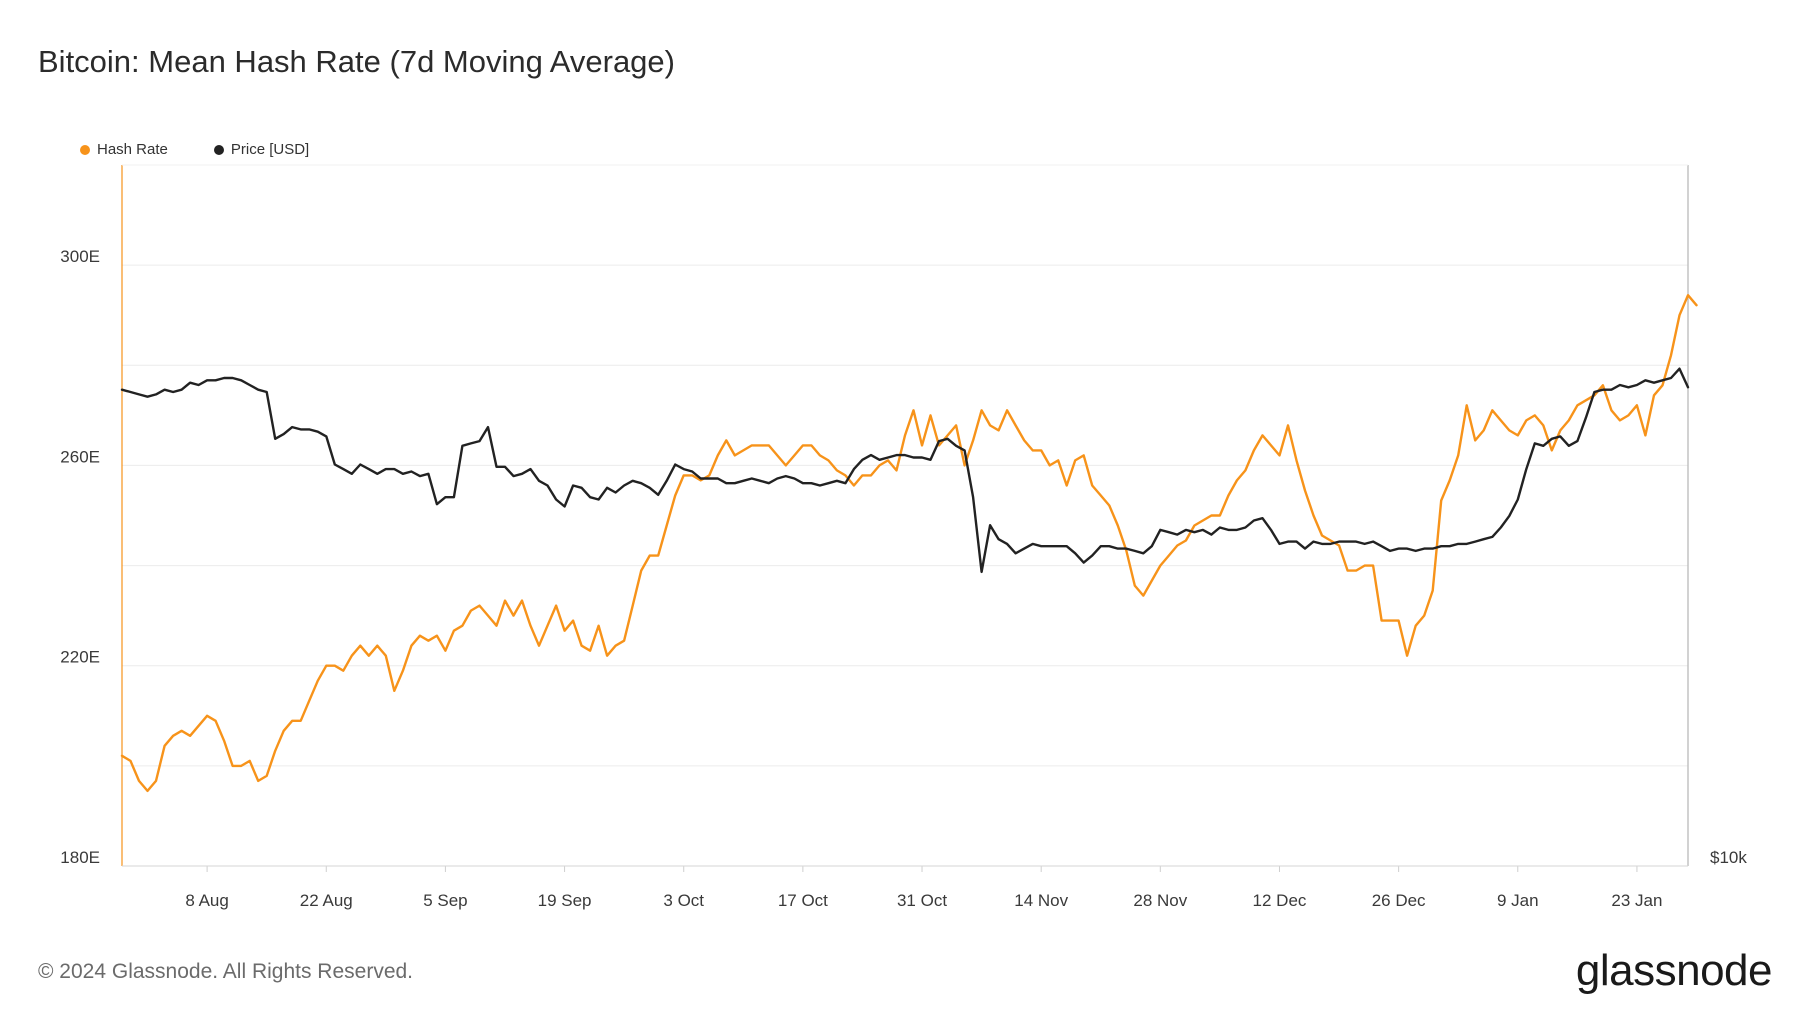 Image resolution: width=1800 pixels, height=1013 pixels. I want to click on legend-item-price: Price [USD], so click(261, 149).